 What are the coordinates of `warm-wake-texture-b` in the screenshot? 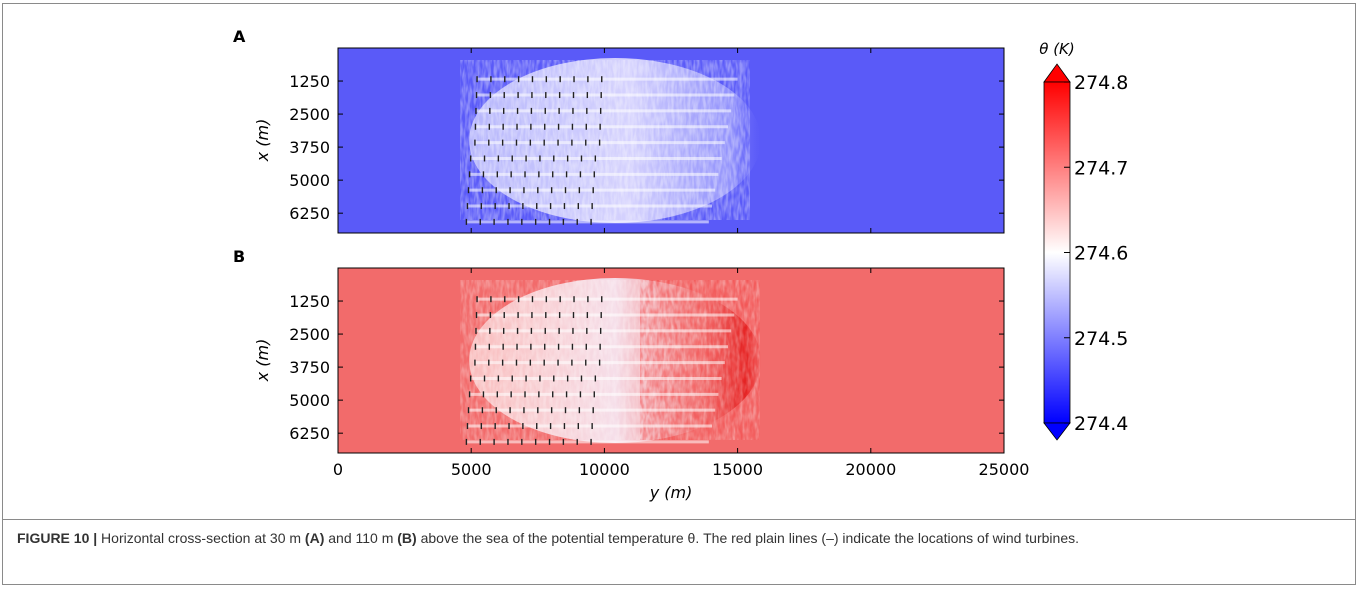 It's located at (700, 360).